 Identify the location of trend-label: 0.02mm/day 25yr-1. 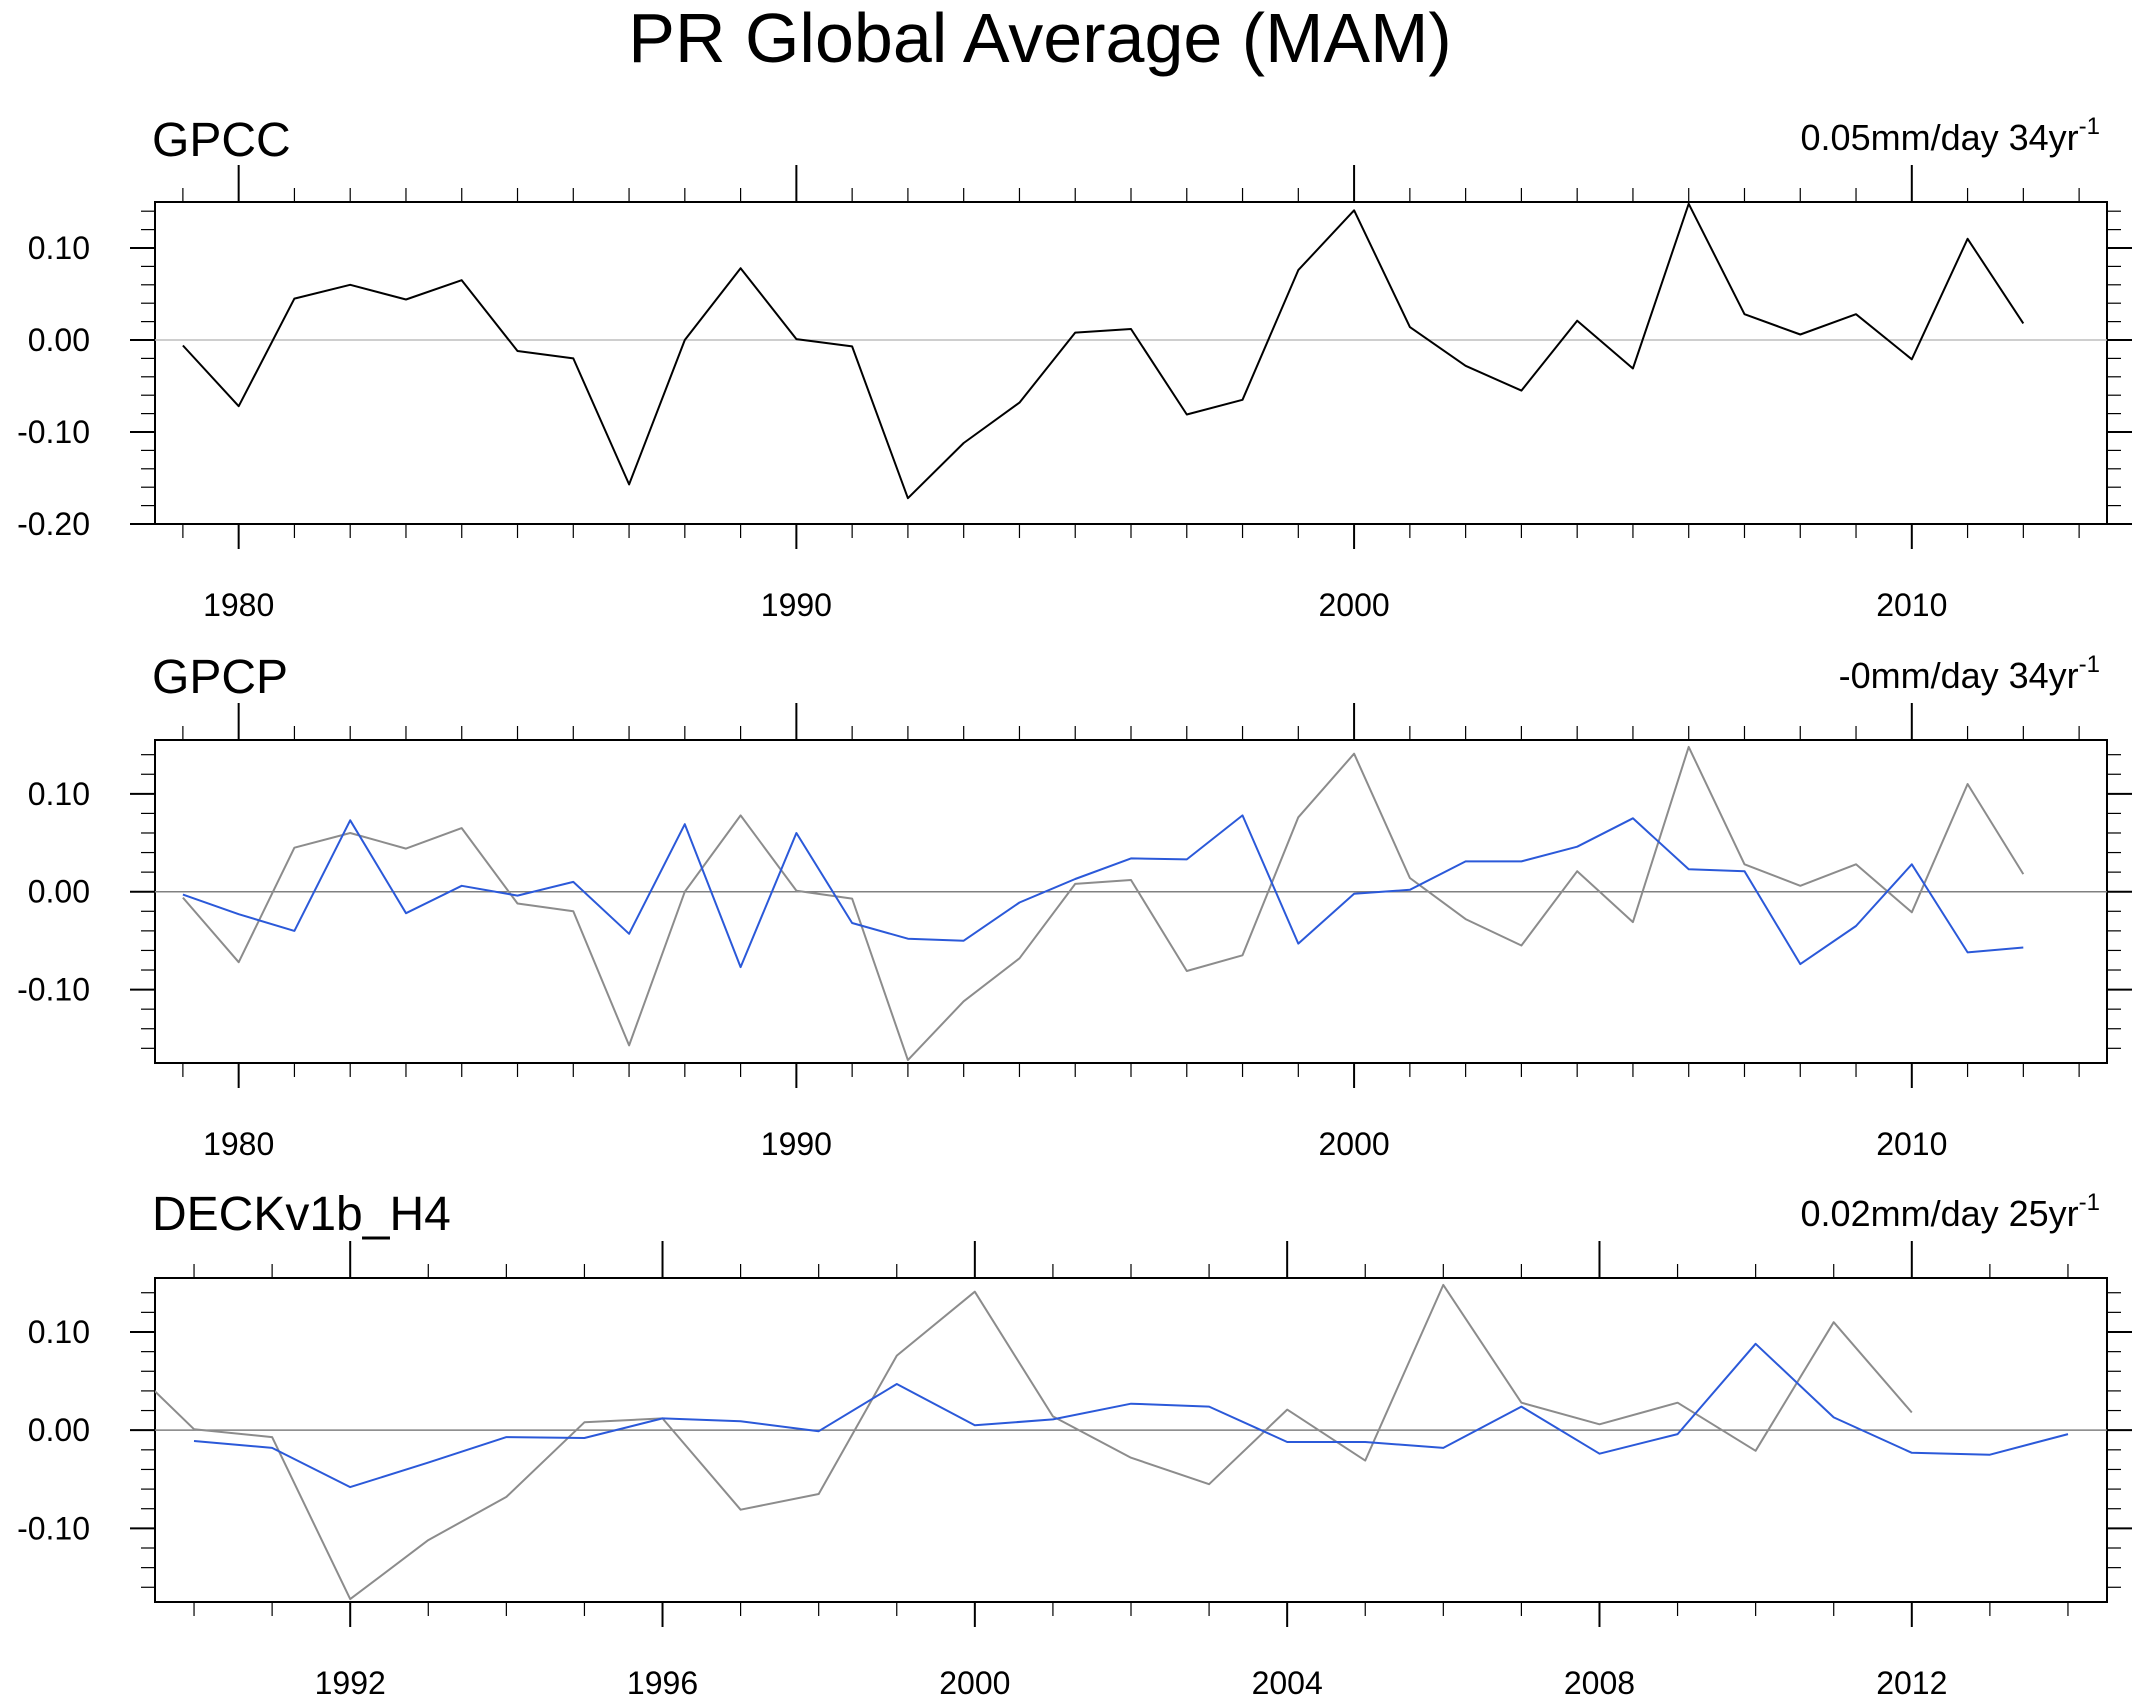
(1950, 1211).